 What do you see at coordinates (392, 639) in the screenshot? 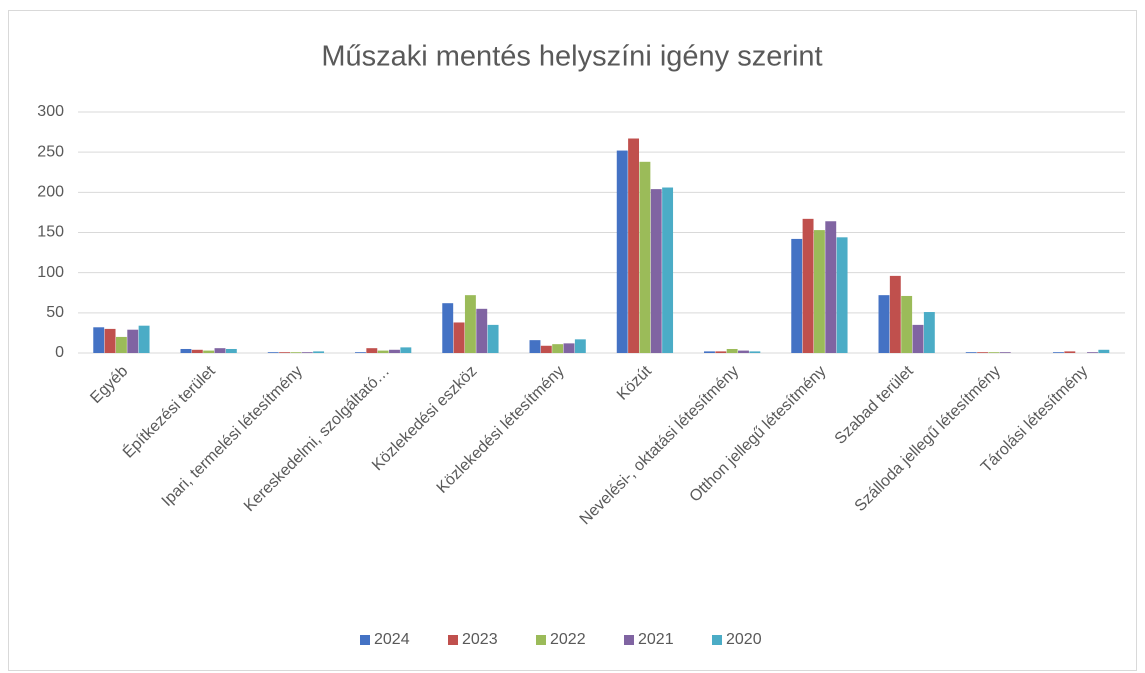
I see `legend-label: 2024` at bounding box center [392, 639].